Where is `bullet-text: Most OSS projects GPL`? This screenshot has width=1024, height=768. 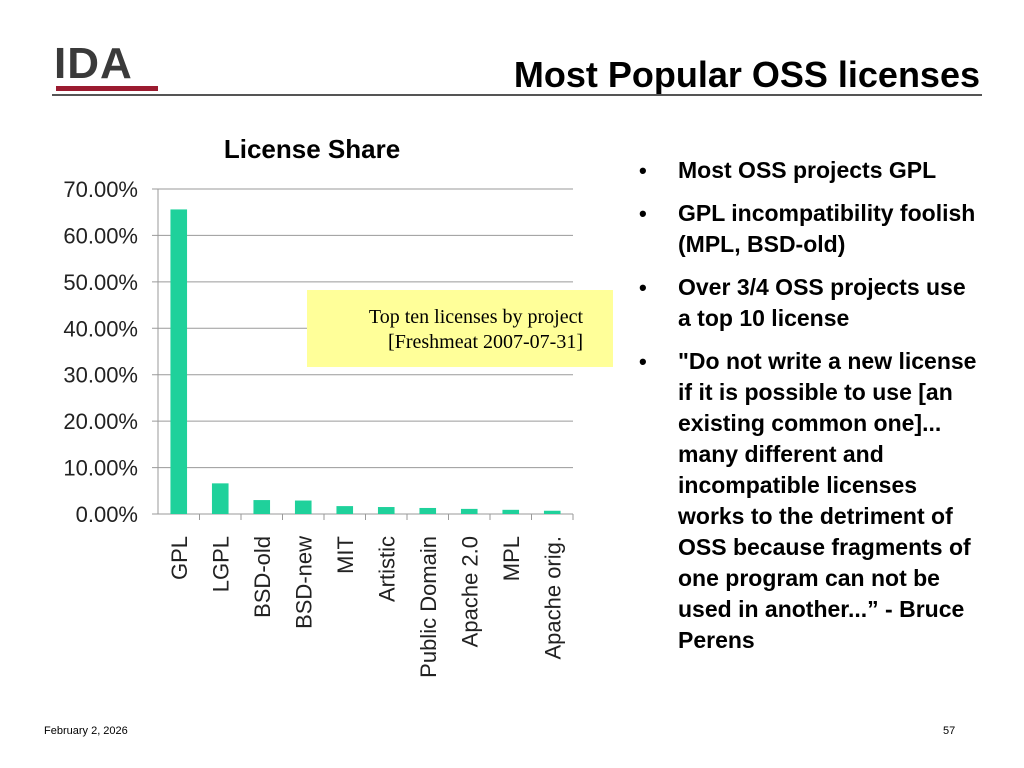
bullet-text: Most OSS projects GPL is located at coordinates (807, 170).